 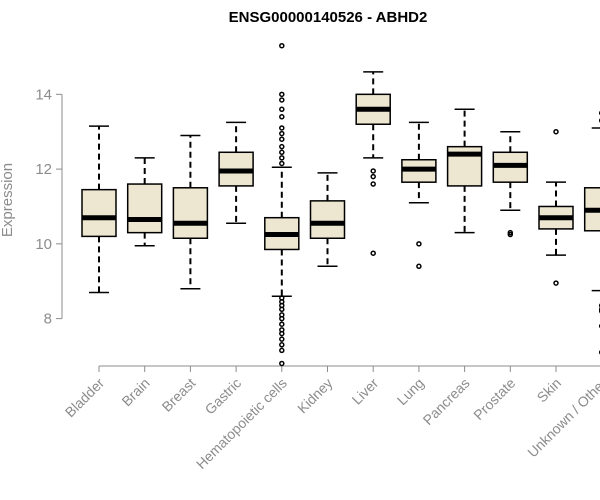 What do you see at coordinates (419, 195) in the screenshot?
I see `box-lung` at bounding box center [419, 195].